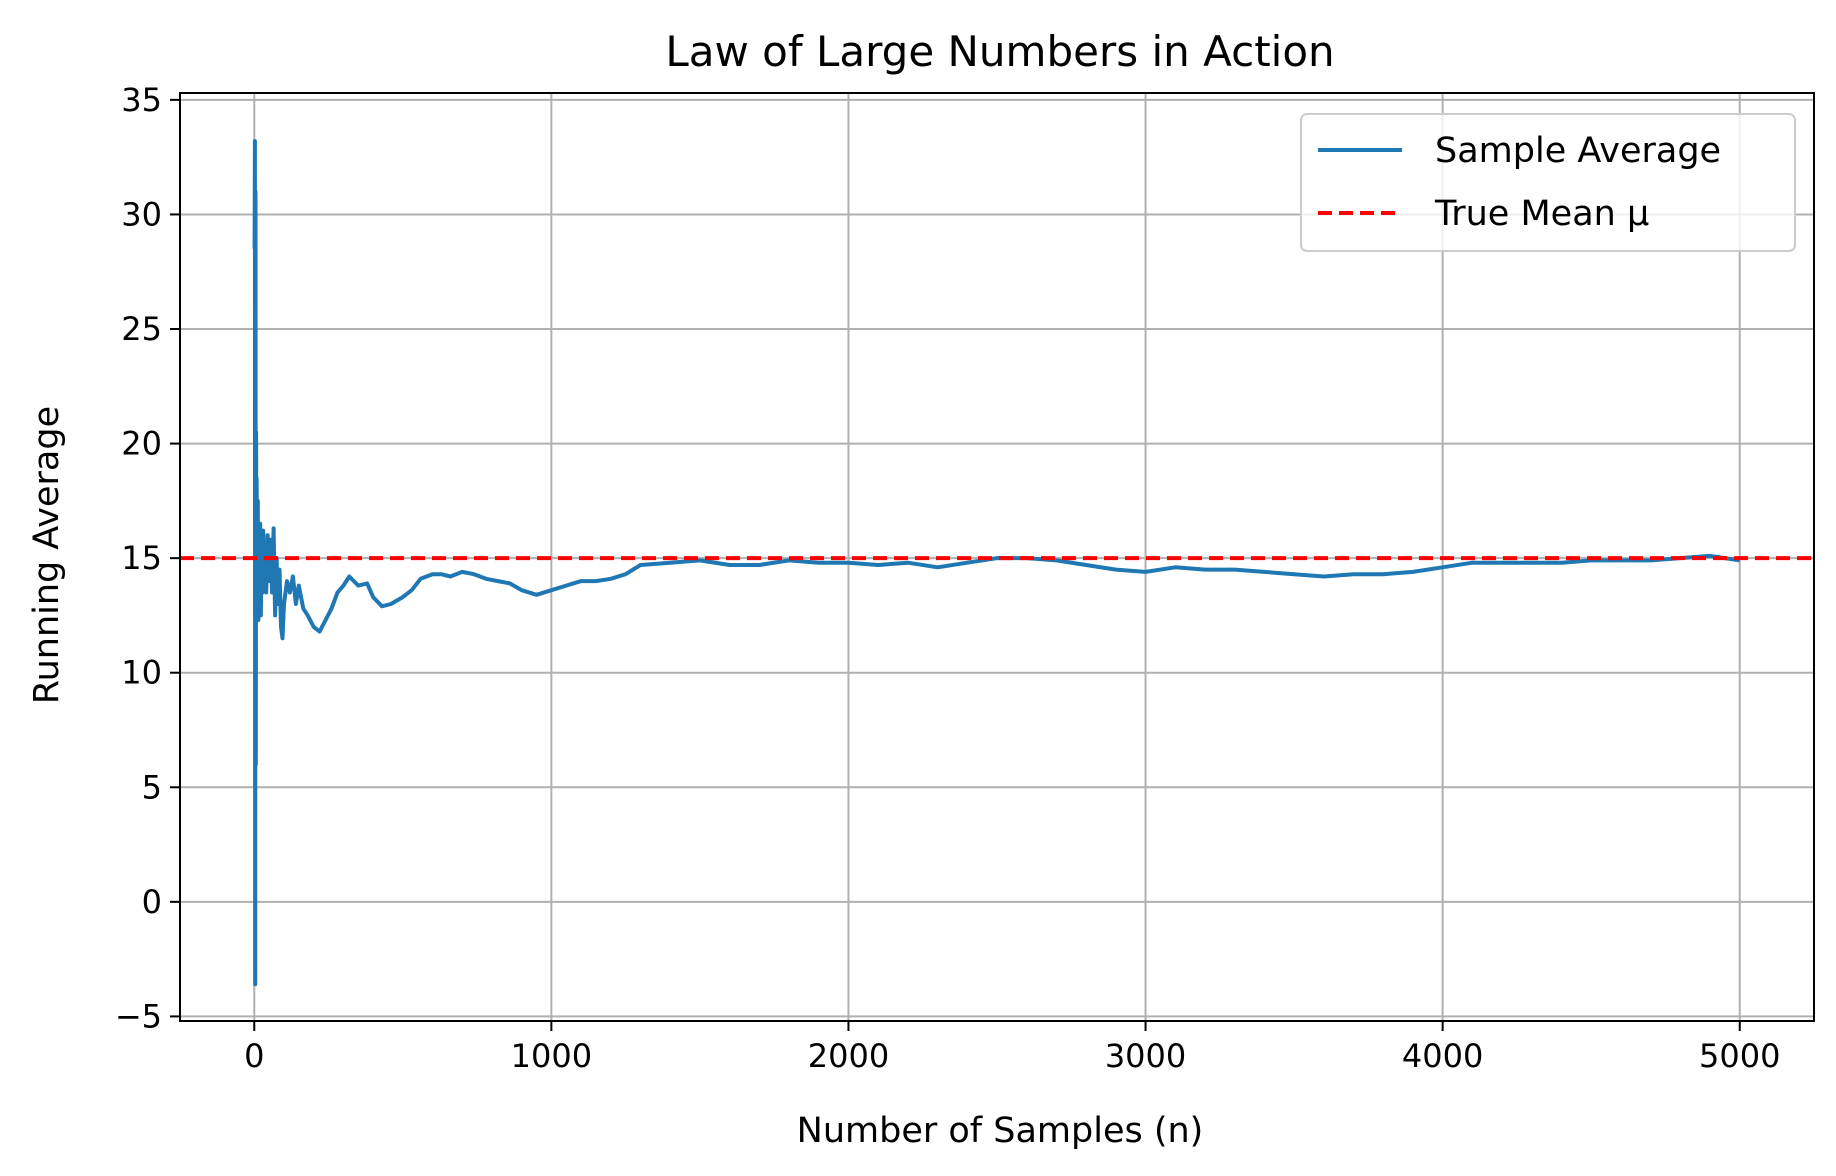 The width and height of the screenshot is (1836, 1176). What do you see at coordinates (1000, 1131) in the screenshot?
I see `x-axis-label: Number of Samples (n)` at bounding box center [1000, 1131].